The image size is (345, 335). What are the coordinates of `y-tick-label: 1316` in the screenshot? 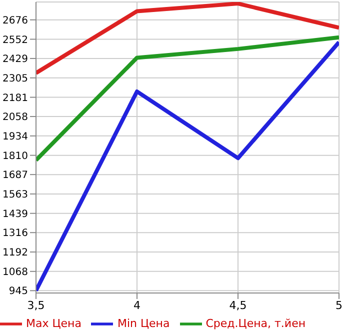 It's located at (15, 234).